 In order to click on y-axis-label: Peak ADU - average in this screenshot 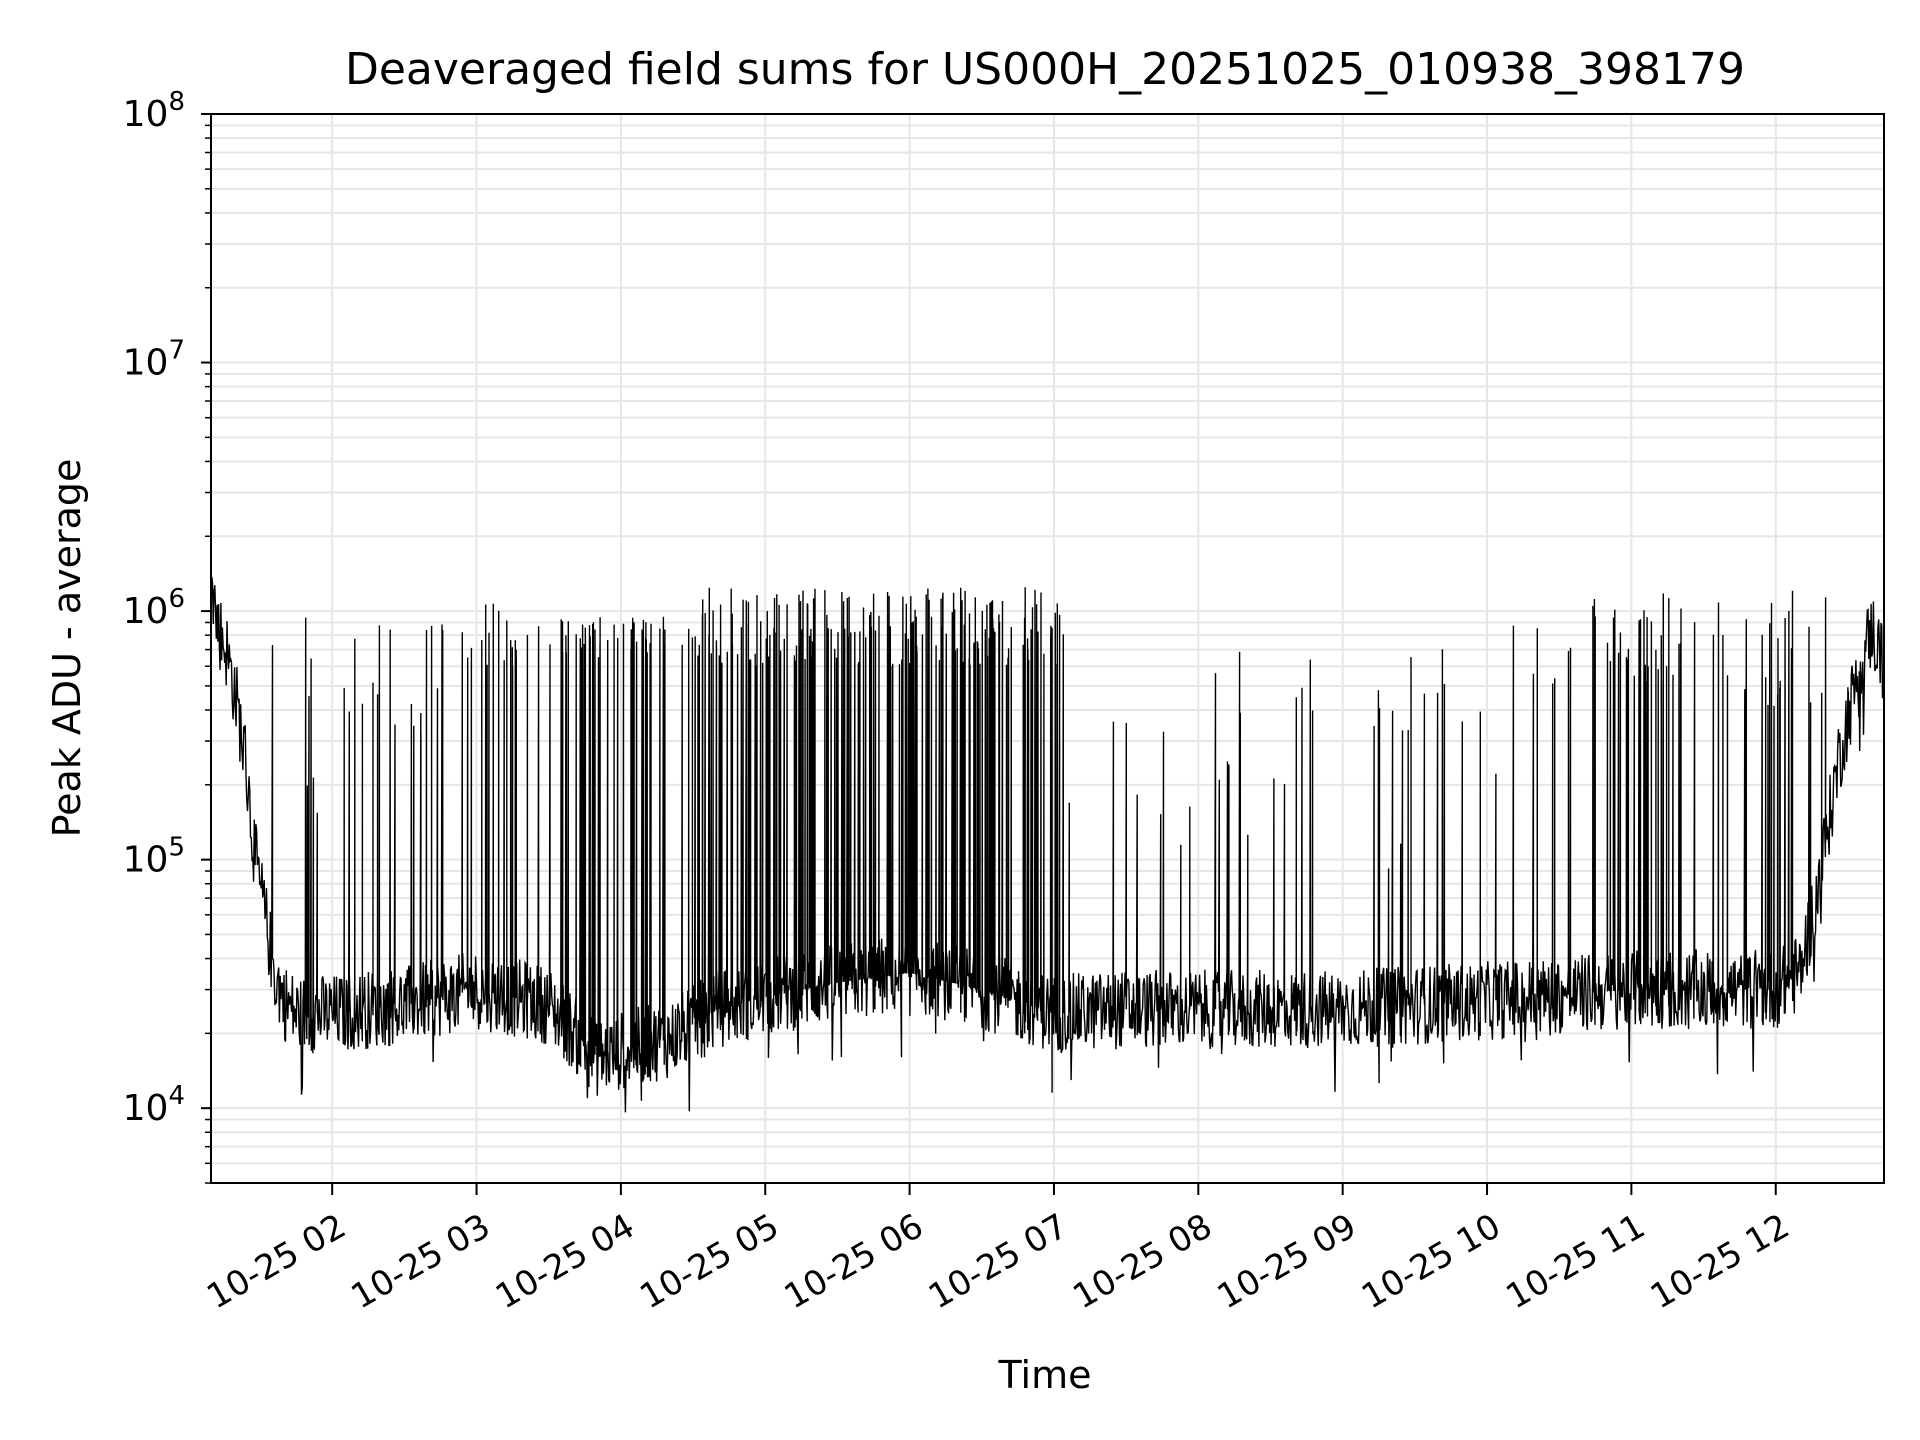, I will do `click(67, 648)`.